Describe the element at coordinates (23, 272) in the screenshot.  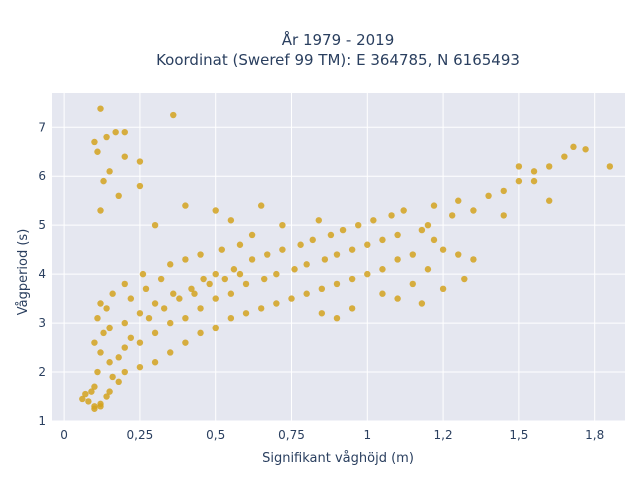
I see `y-axis-title: Vågperiod (s)` at that location.